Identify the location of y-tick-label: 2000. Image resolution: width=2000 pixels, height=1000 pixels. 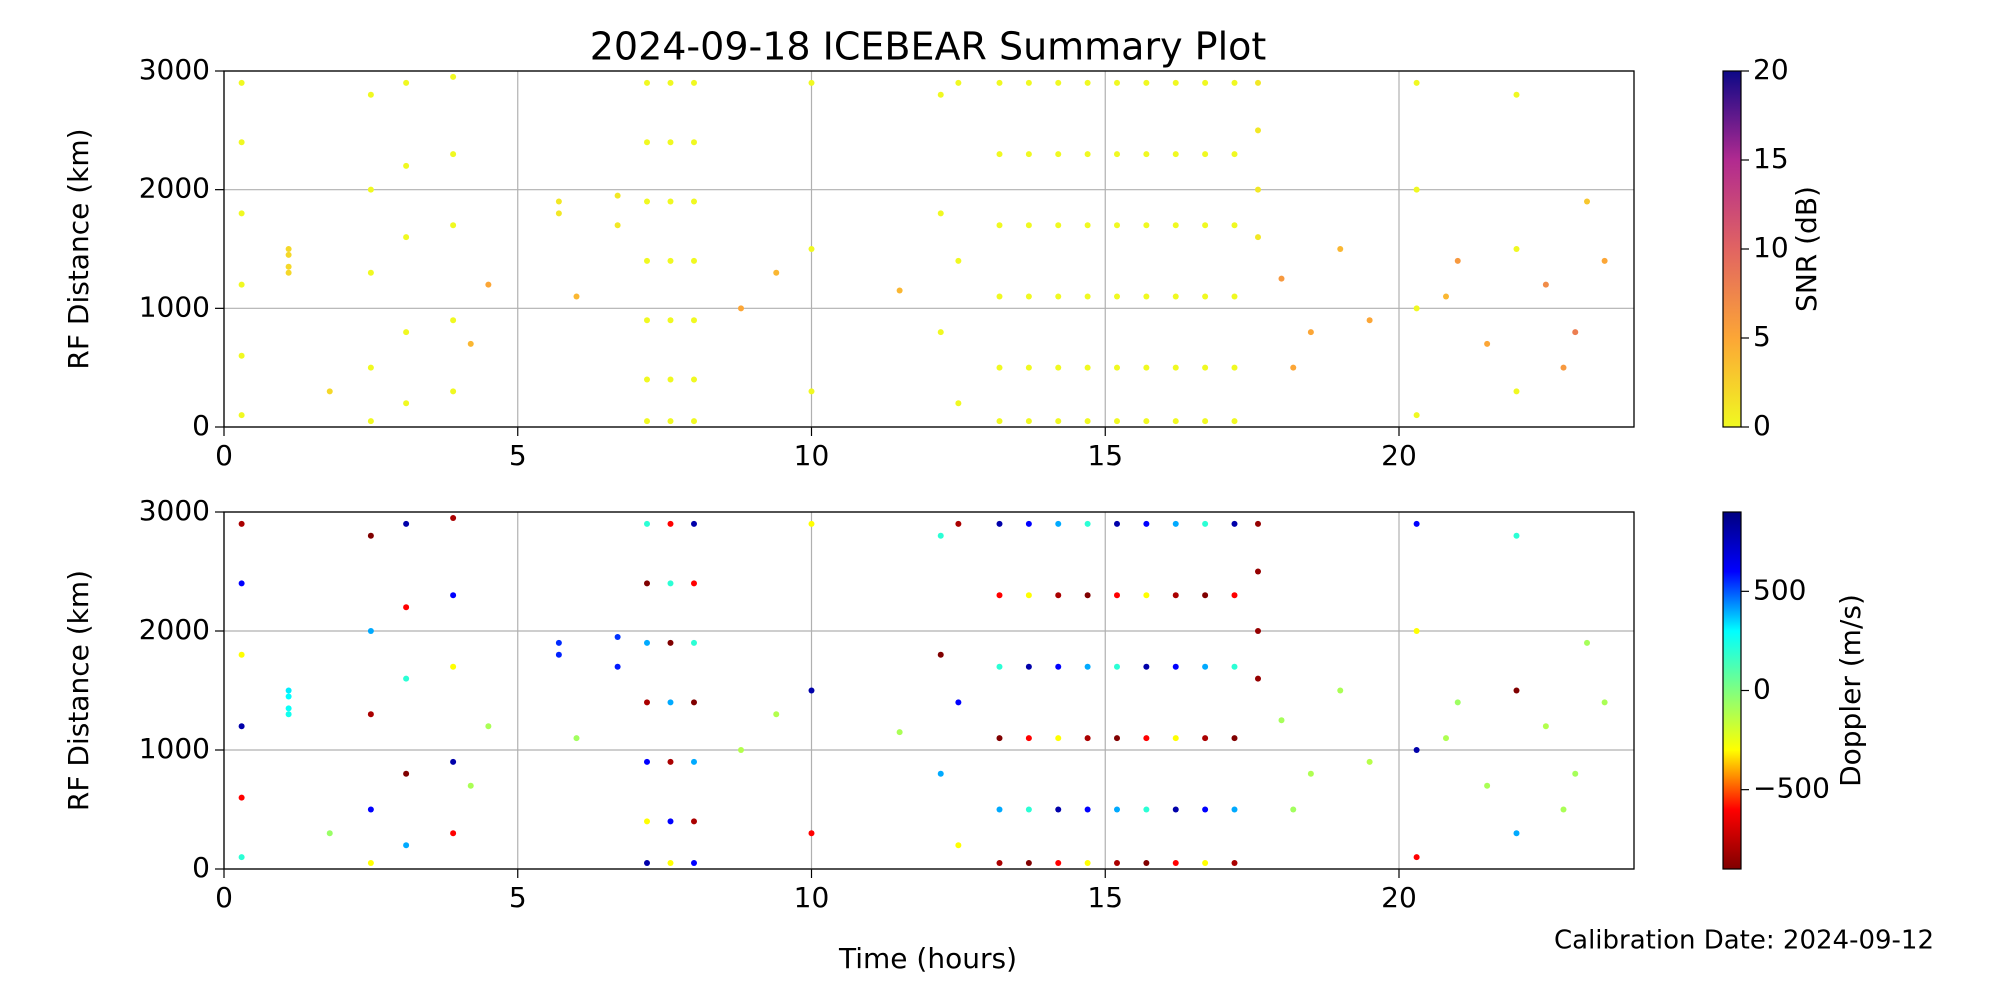
(174, 629).